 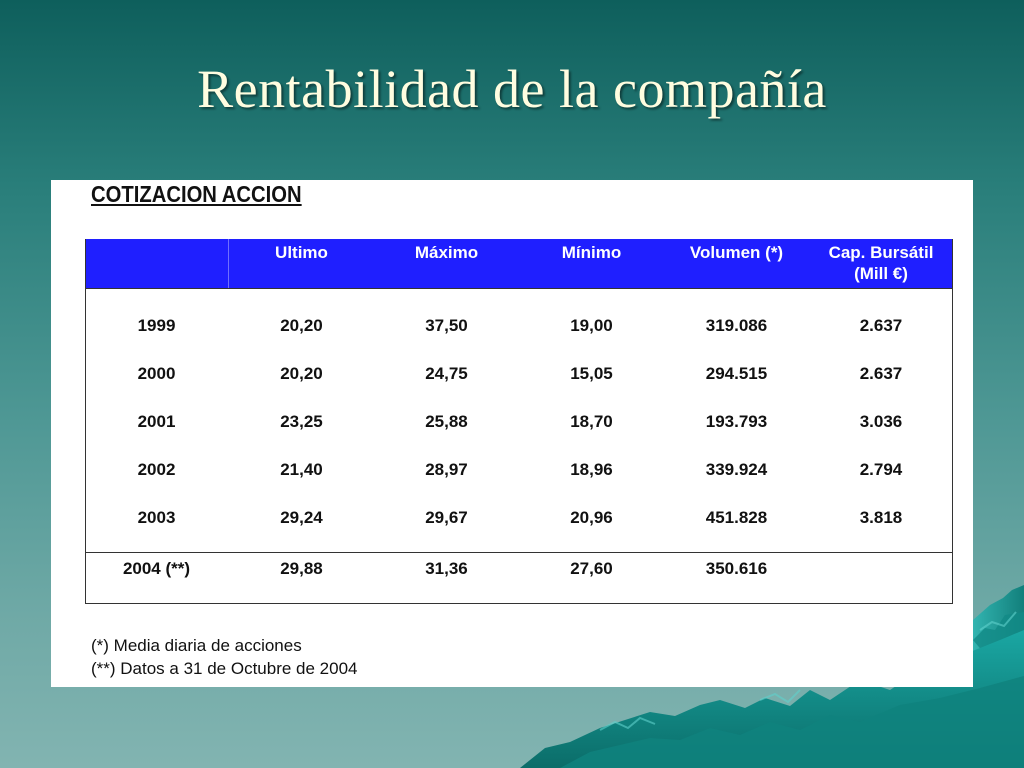 What do you see at coordinates (85, 421) in the screenshot?
I see `table-border-left` at bounding box center [85, 421].